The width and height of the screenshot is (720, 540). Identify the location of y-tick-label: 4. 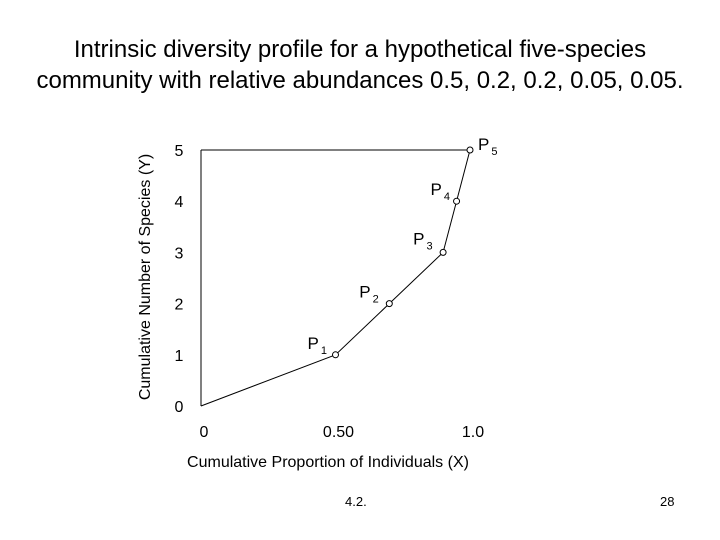
(179, 202).